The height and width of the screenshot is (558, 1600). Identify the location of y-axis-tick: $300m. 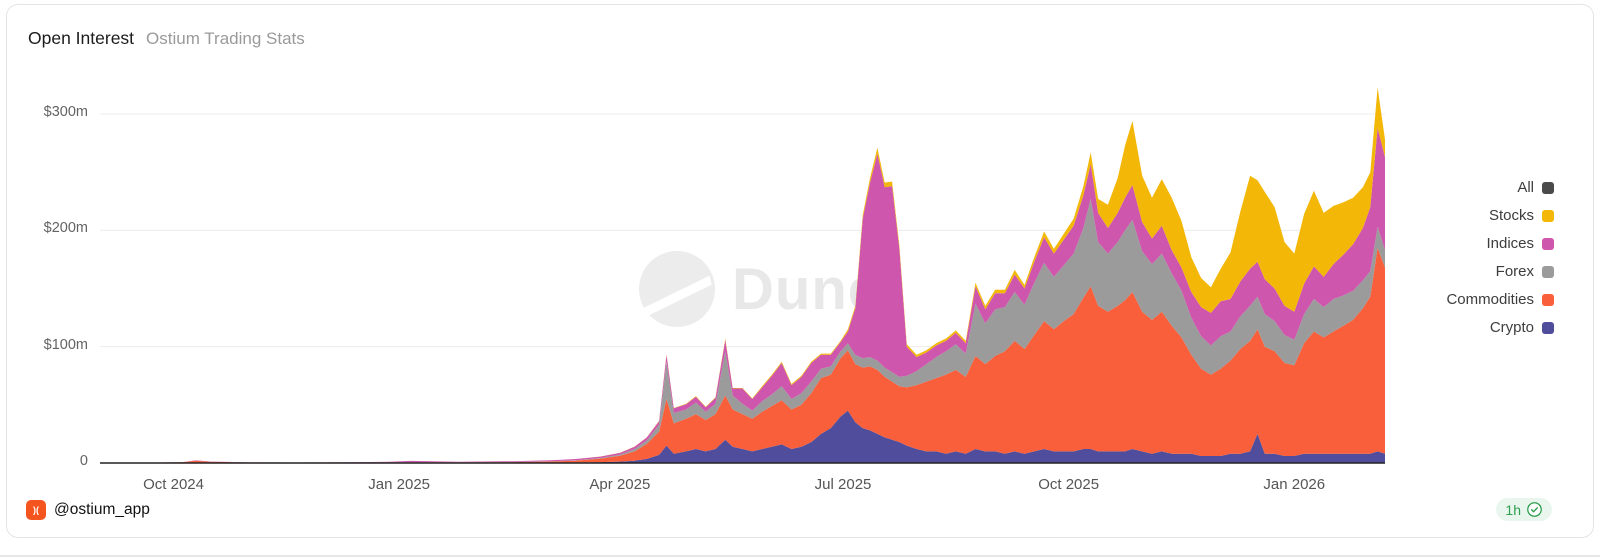
(65, 112).